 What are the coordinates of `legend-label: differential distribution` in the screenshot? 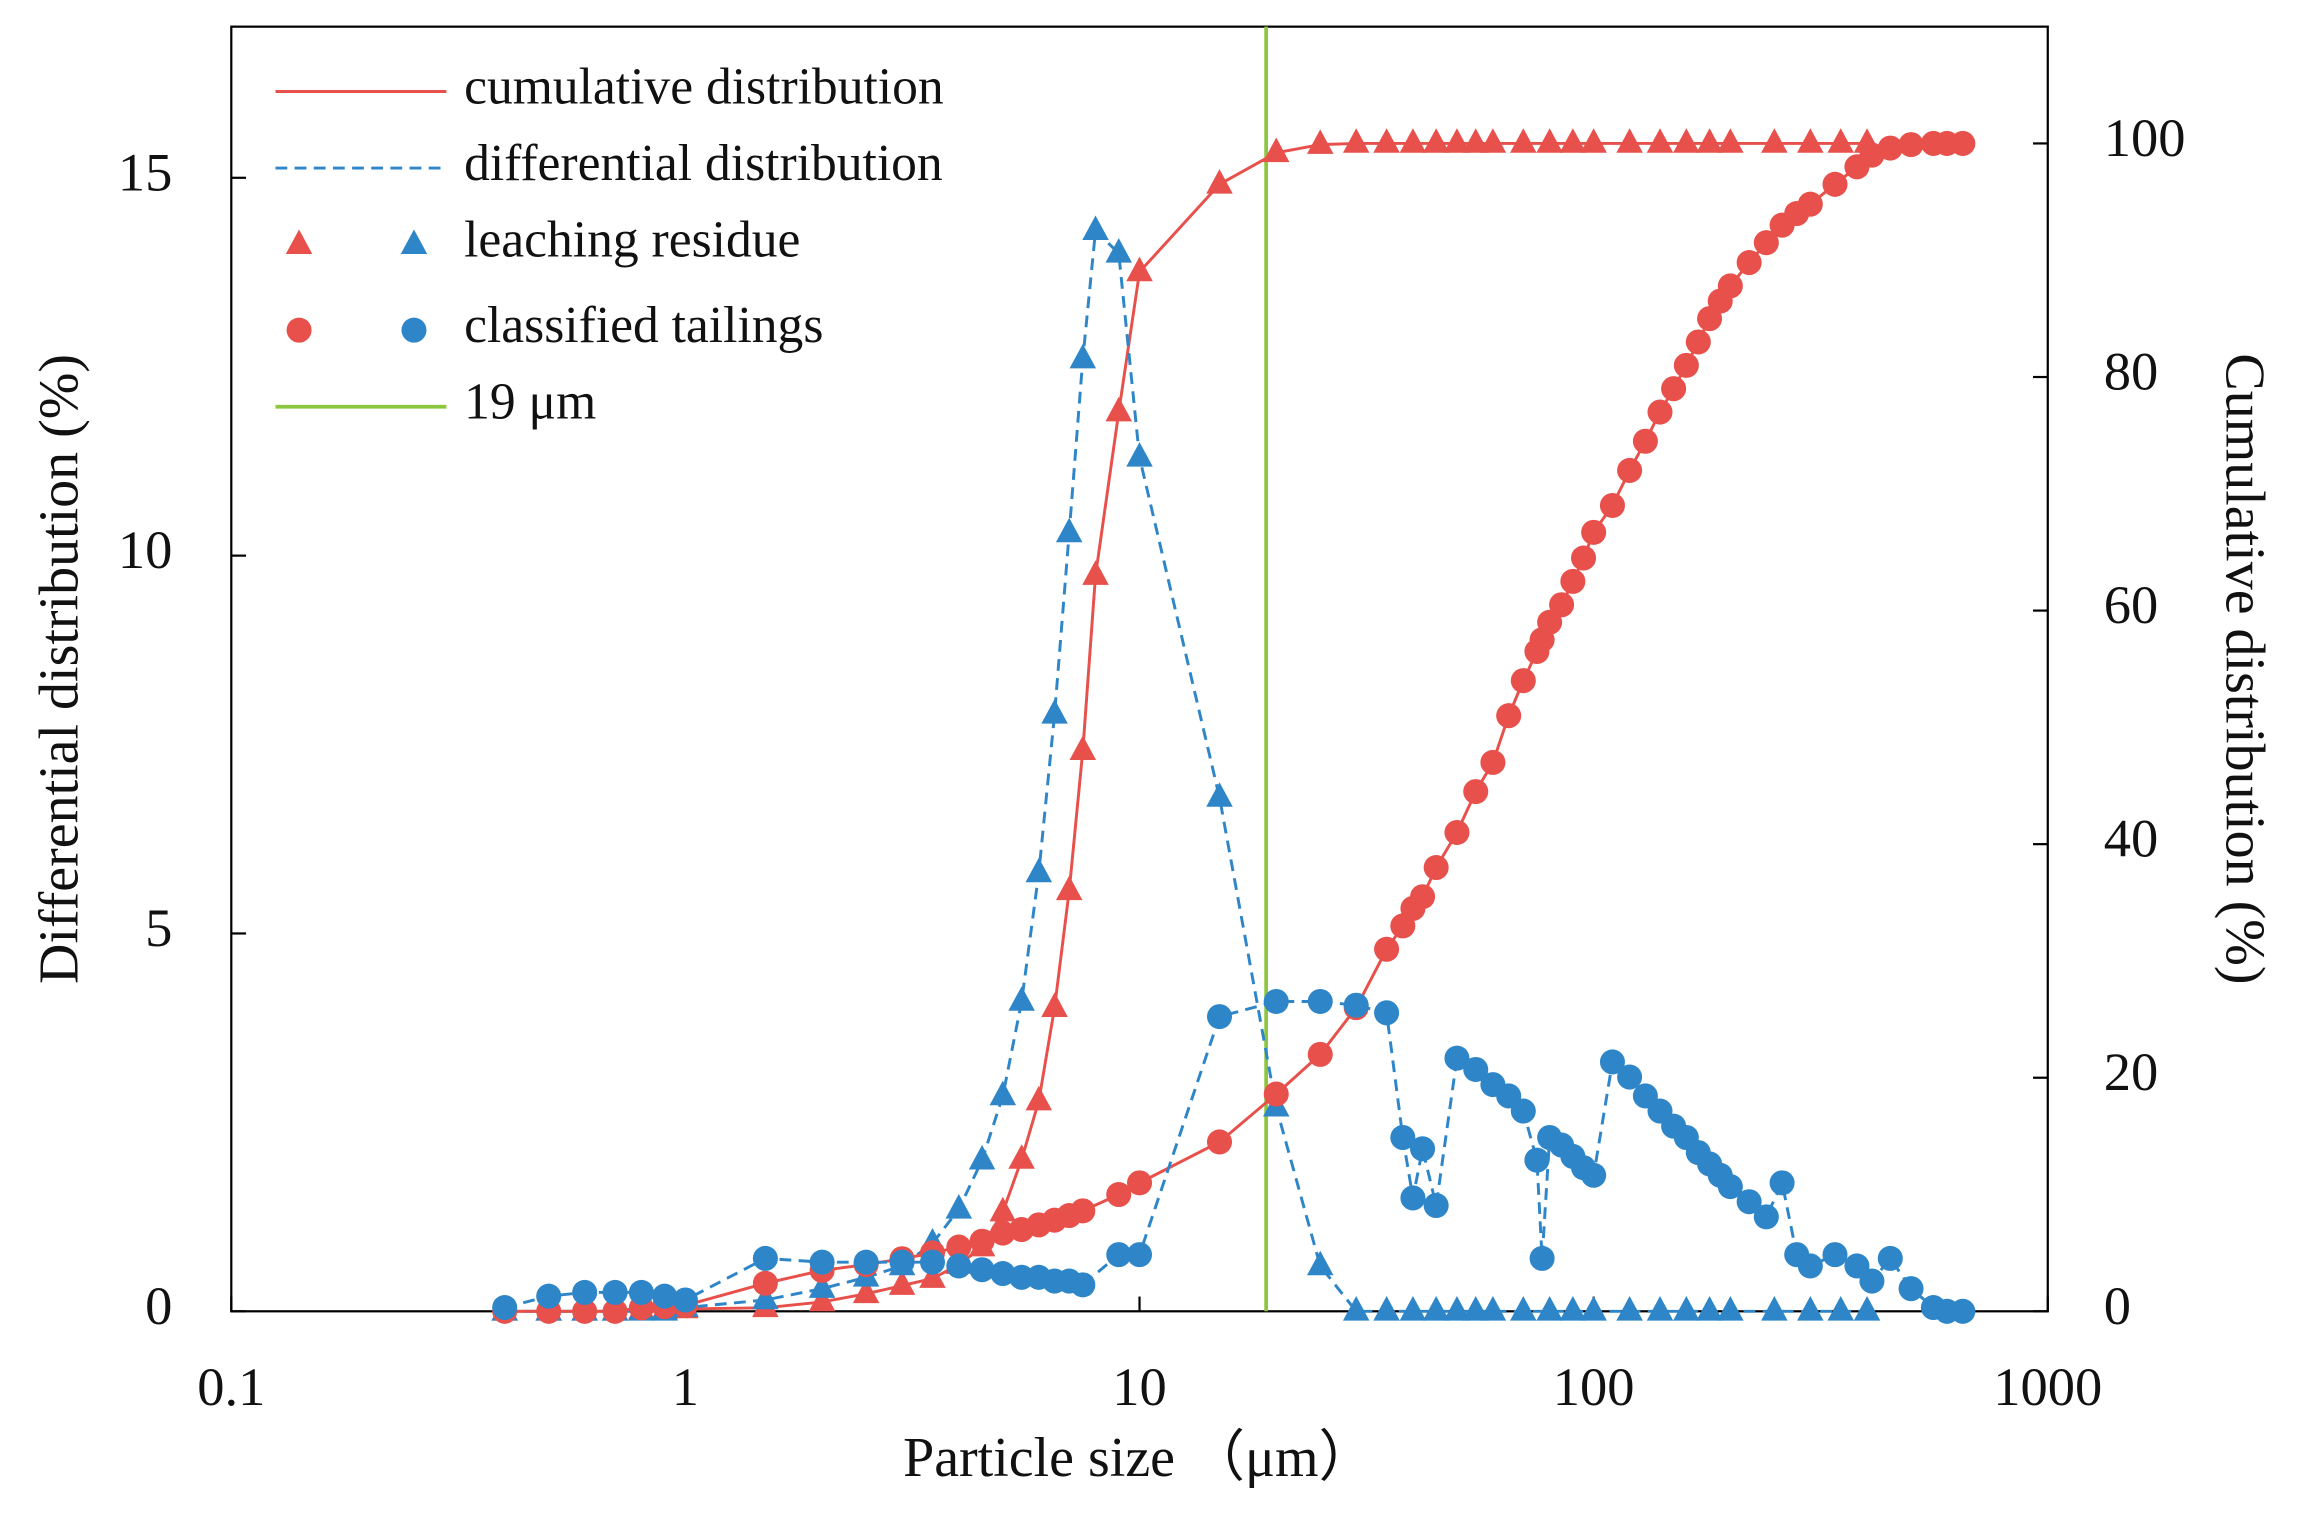 It's located at (703, 163).